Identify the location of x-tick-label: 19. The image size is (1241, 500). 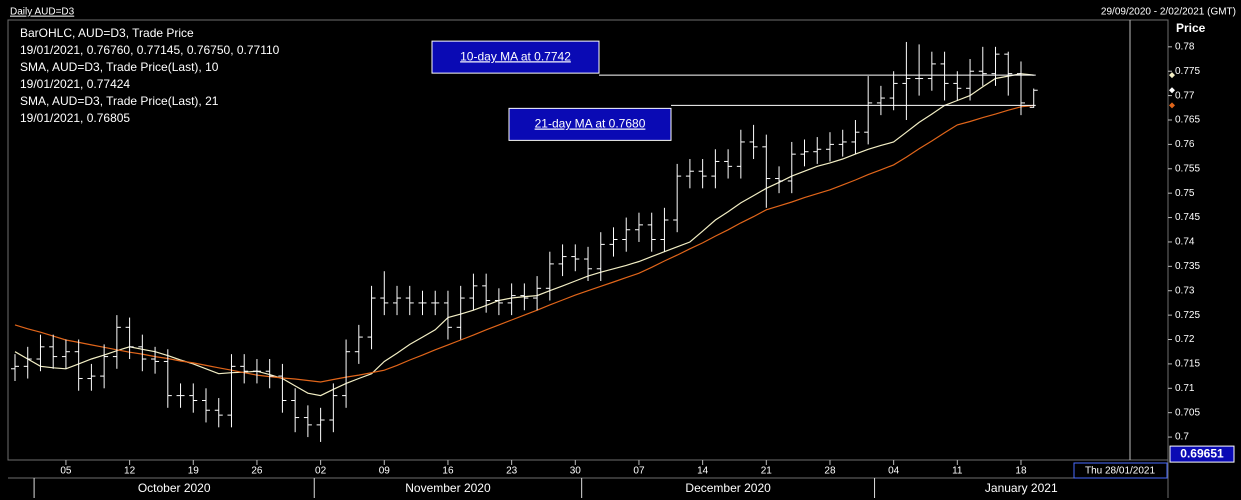
(194, 471).